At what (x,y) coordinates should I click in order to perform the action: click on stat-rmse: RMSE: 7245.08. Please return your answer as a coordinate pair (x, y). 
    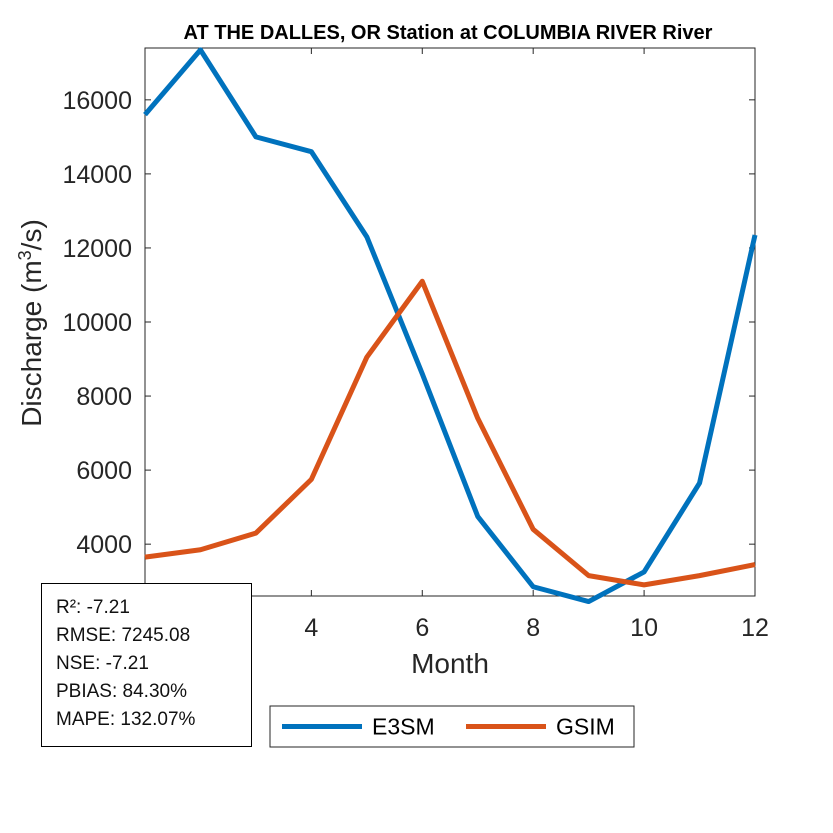
    Looking at the image, I should click on (123, 635).